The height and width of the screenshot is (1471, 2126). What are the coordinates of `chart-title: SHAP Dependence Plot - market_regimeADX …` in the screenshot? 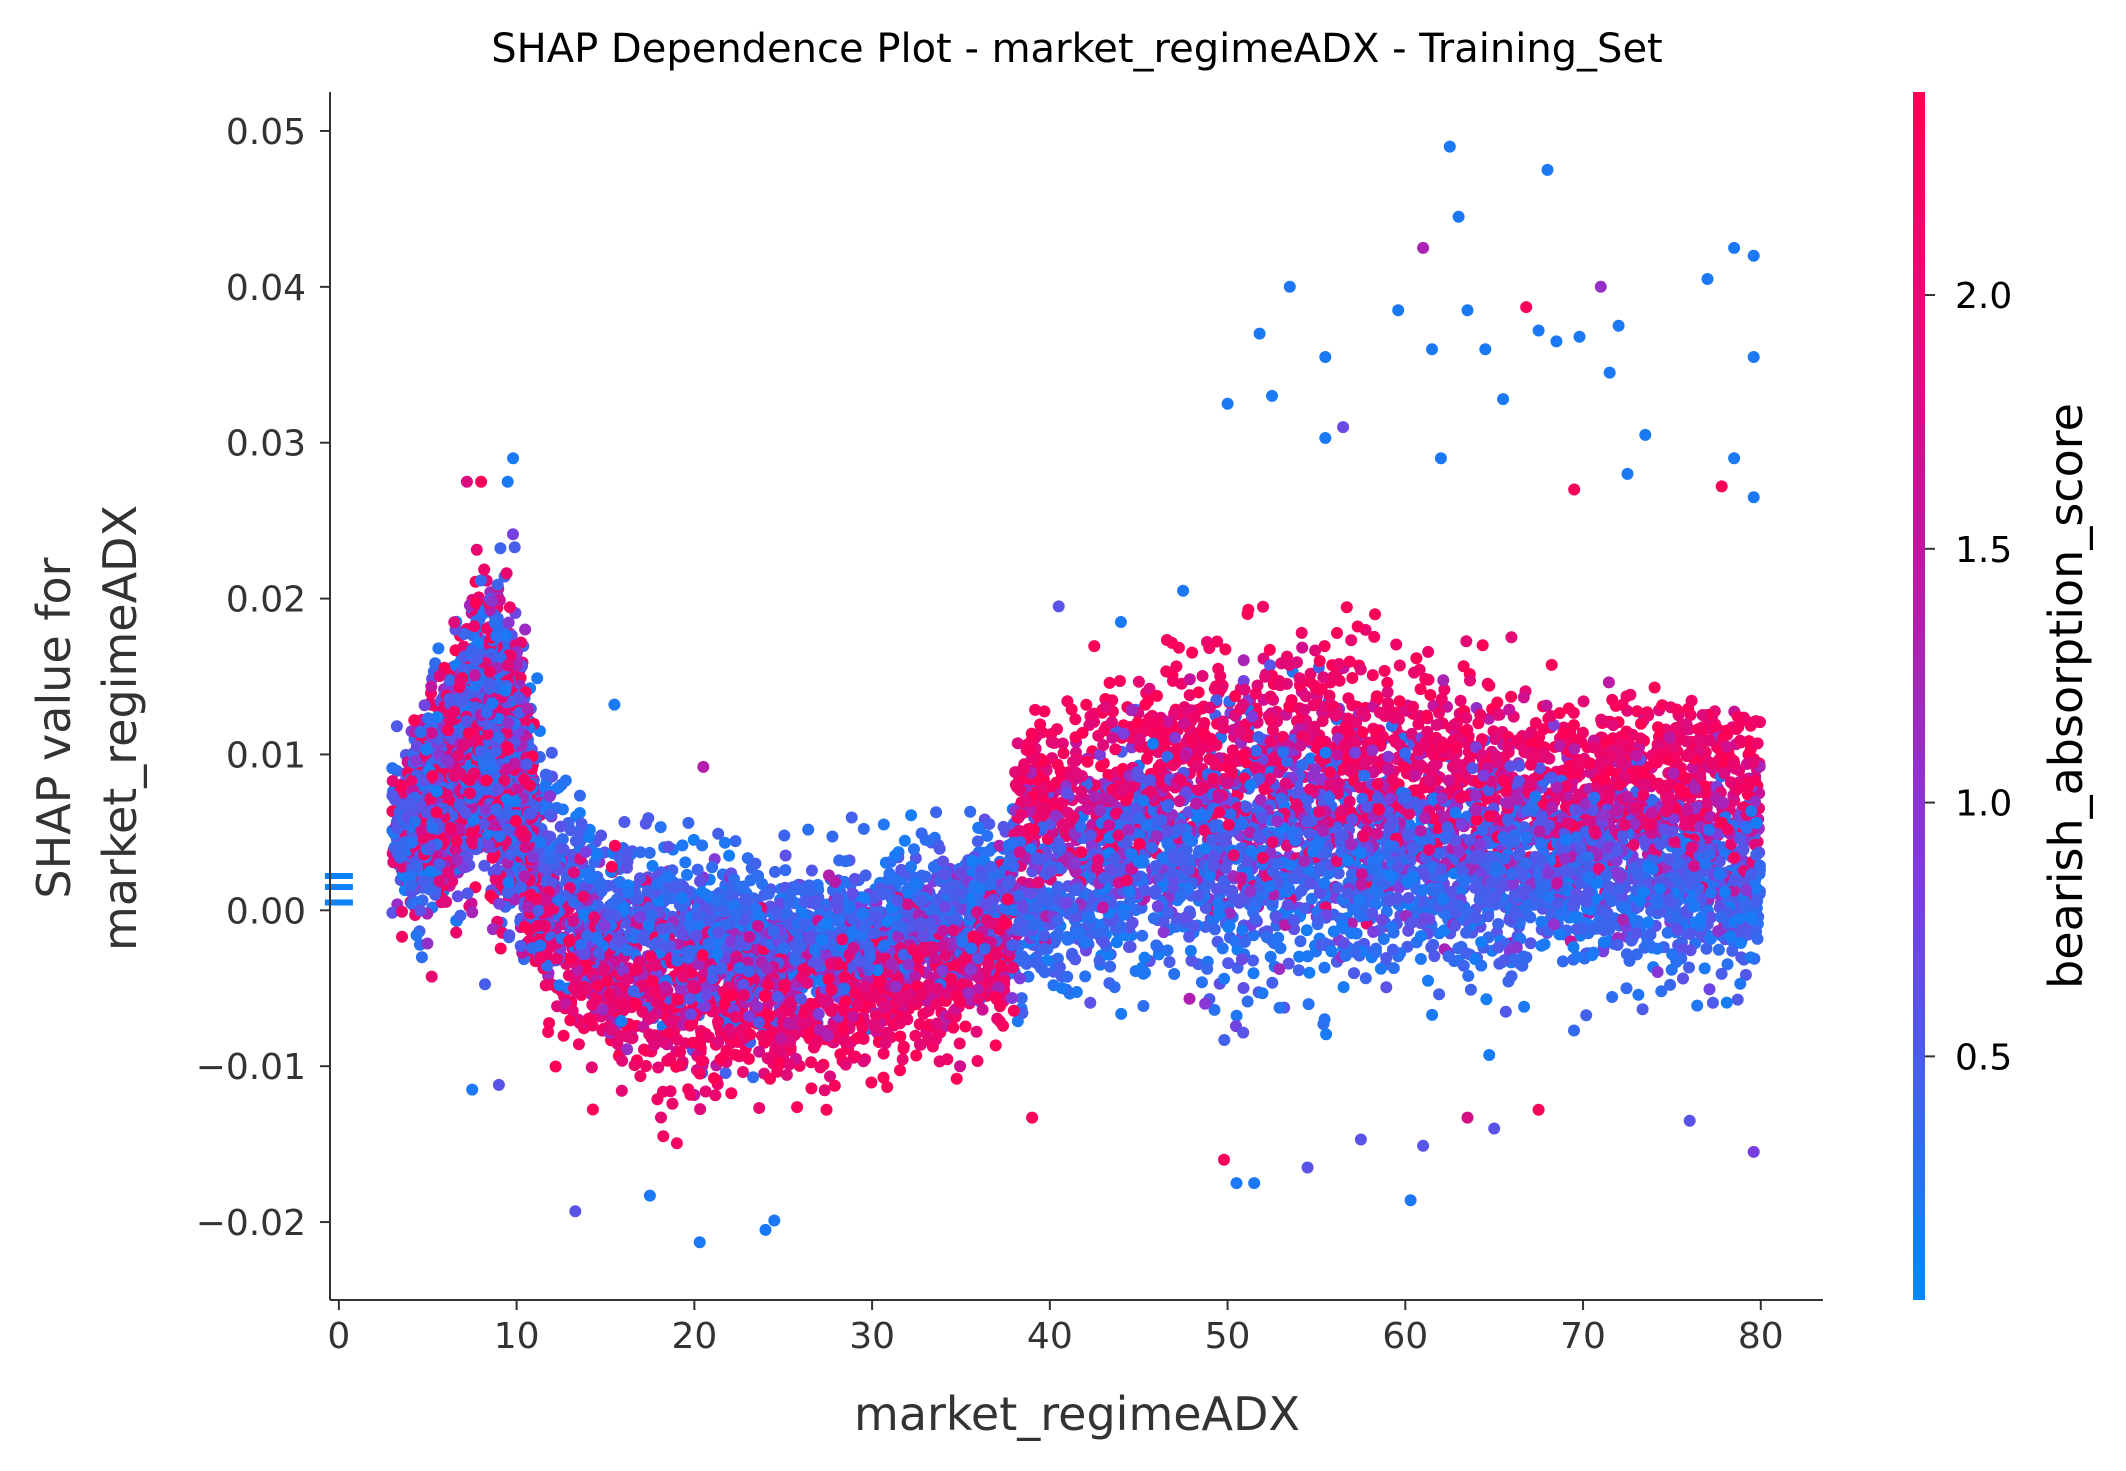 It's located at (1077, 49).